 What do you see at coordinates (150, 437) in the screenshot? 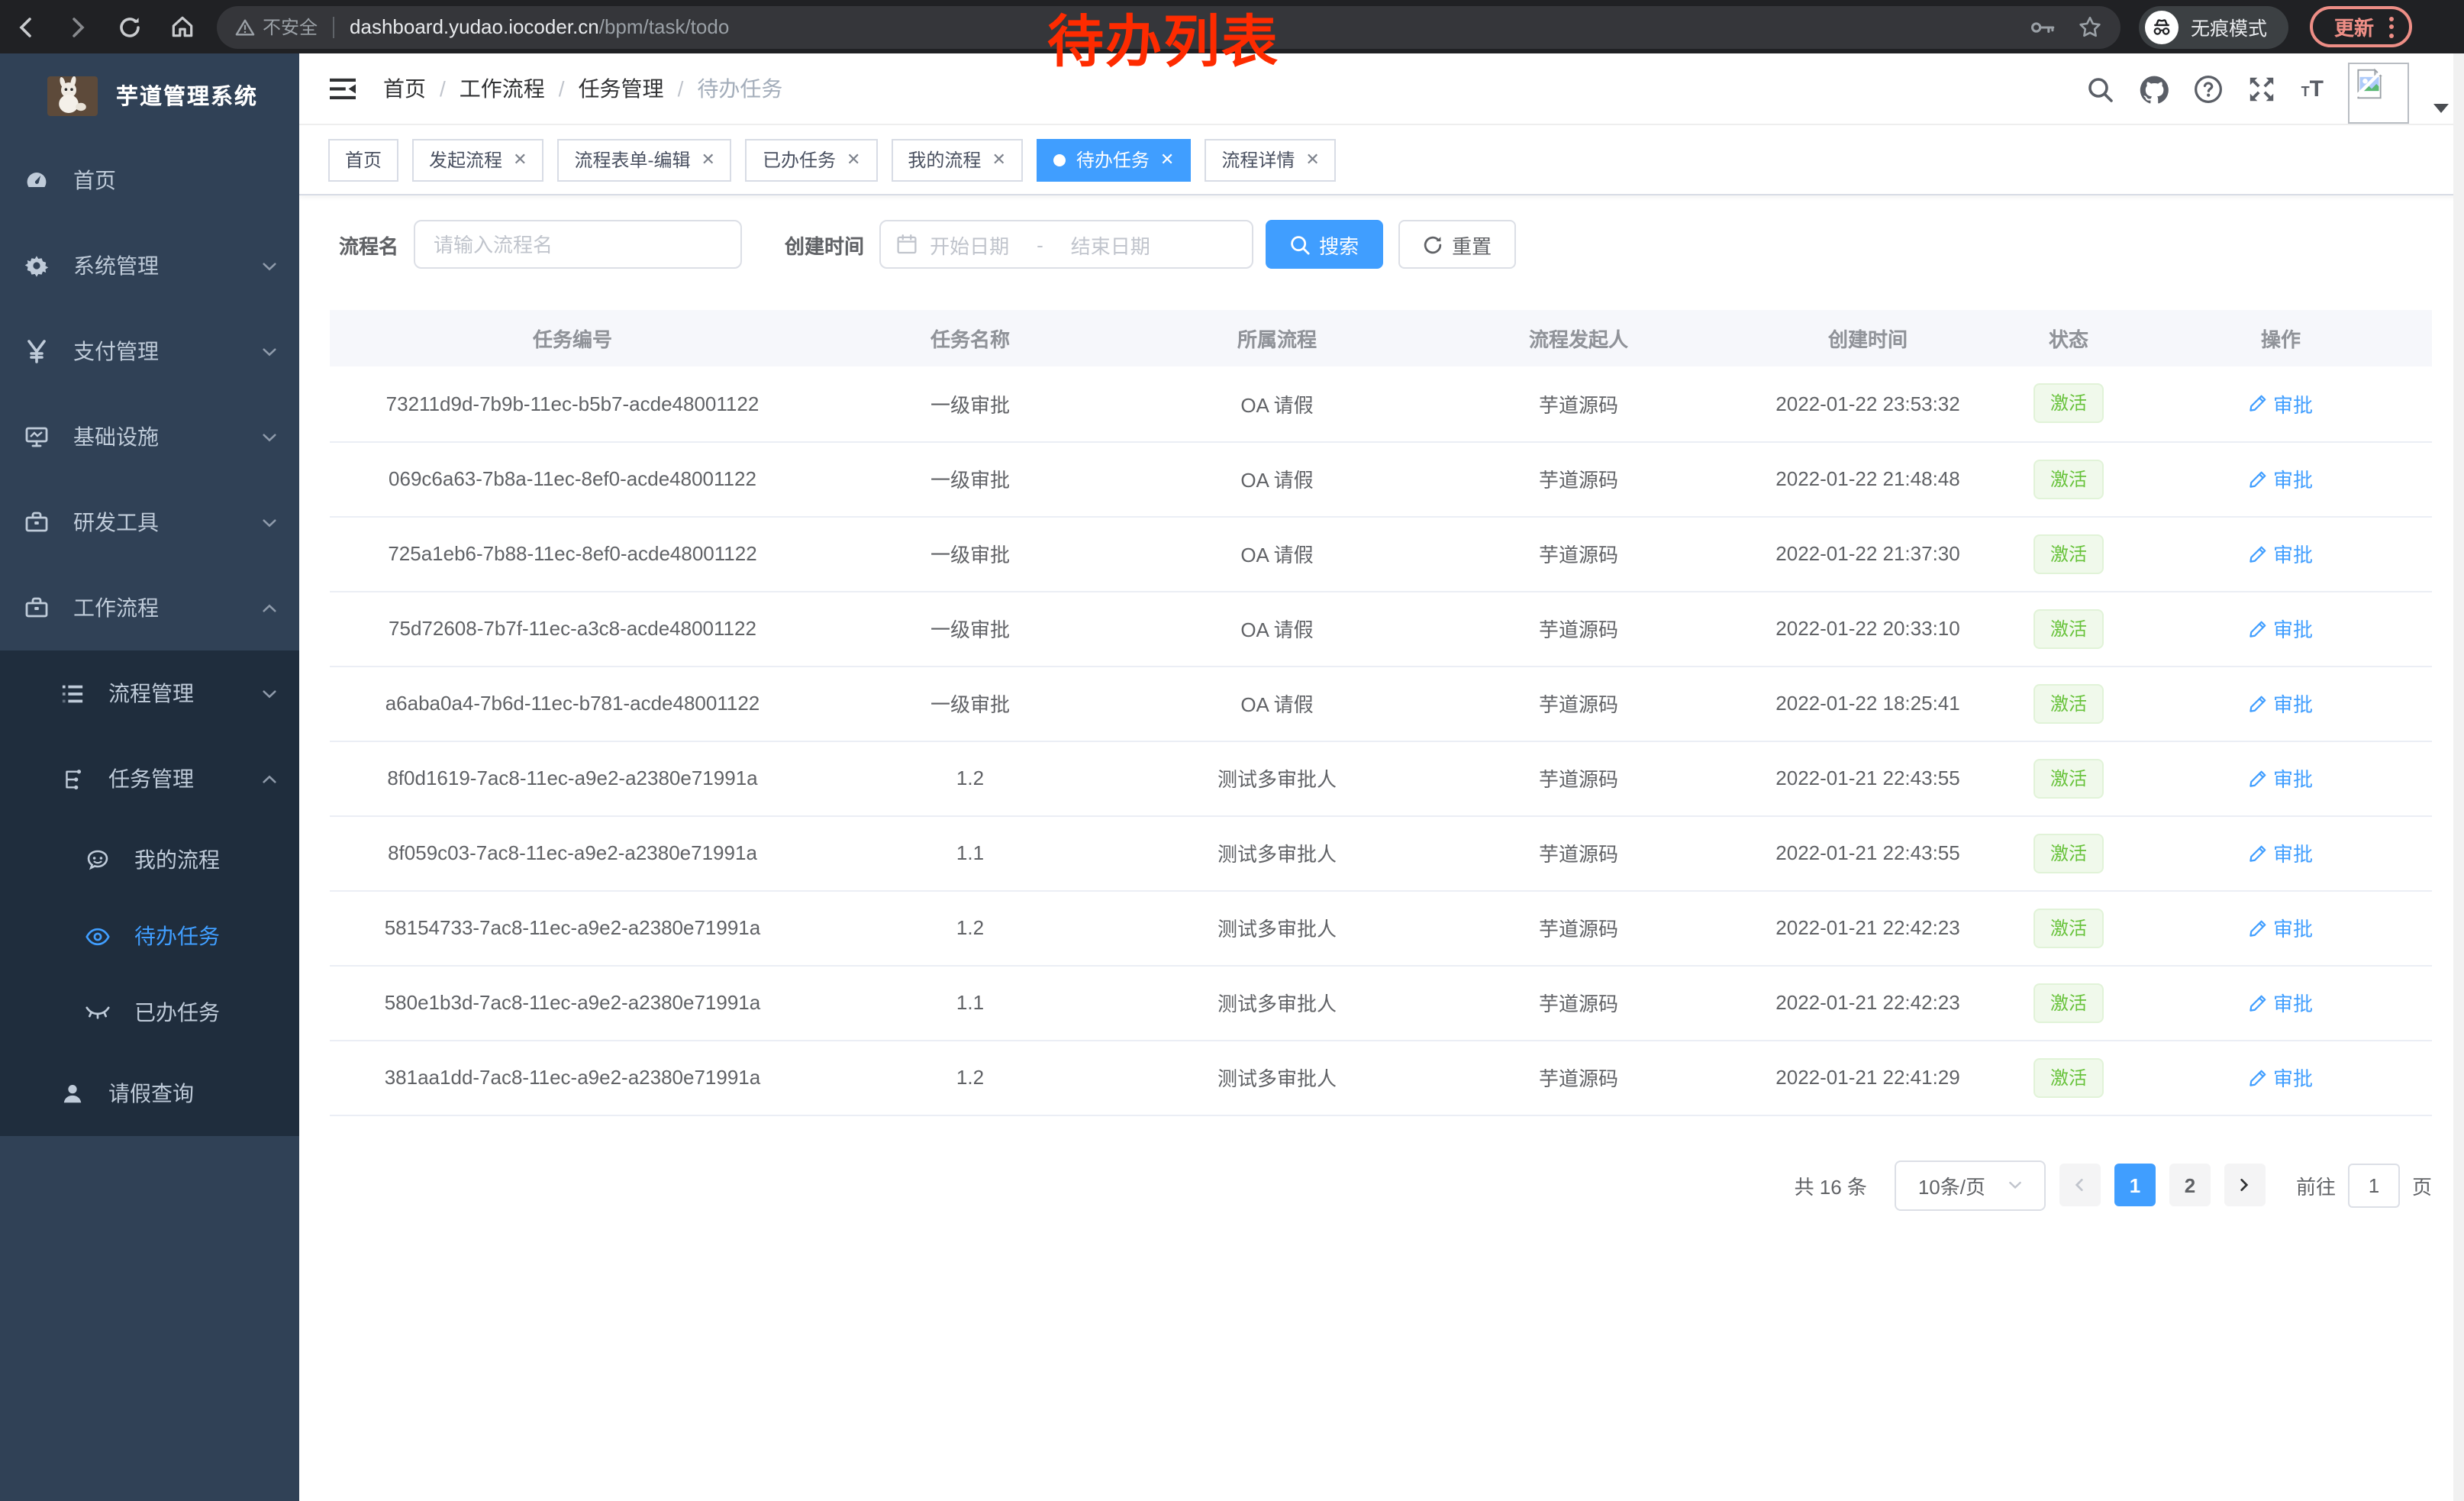
I see `sidebar-item-infrastructure: 基础设施` at bounding box center [150, 437].